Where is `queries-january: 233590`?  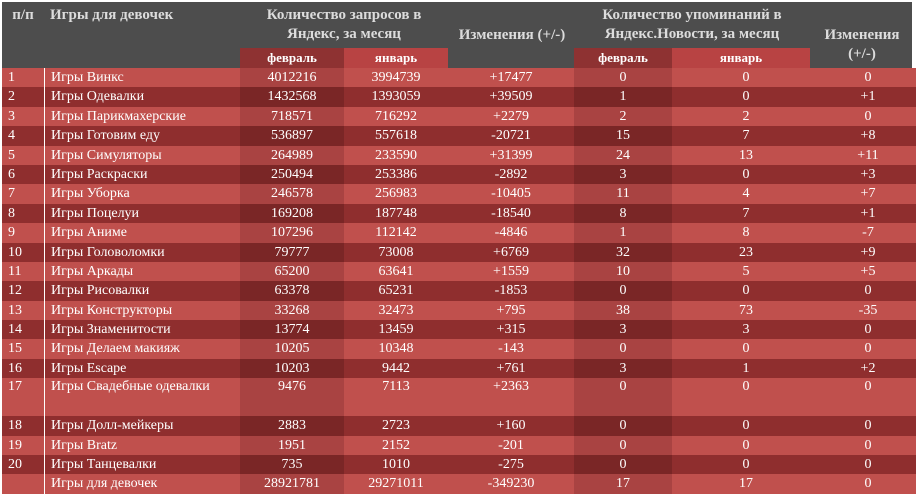
queries-january: 233590 is located at coordinates (396, 155).